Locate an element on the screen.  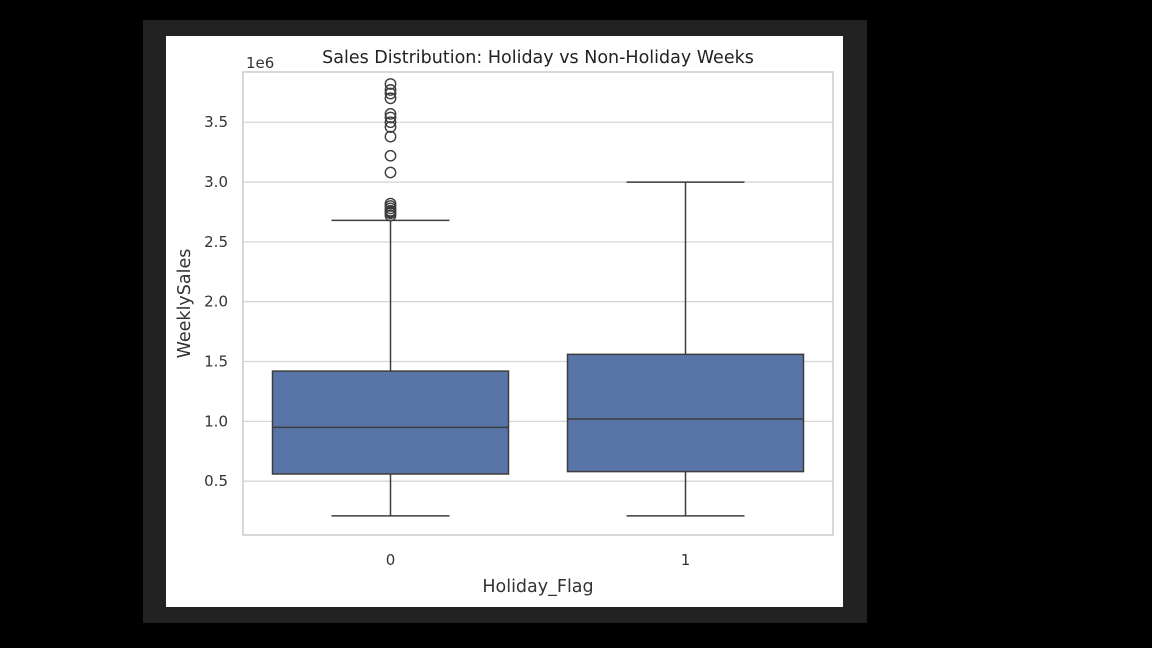
y-axis-offset-label: 1e6 is located at coordinates (260, 63).